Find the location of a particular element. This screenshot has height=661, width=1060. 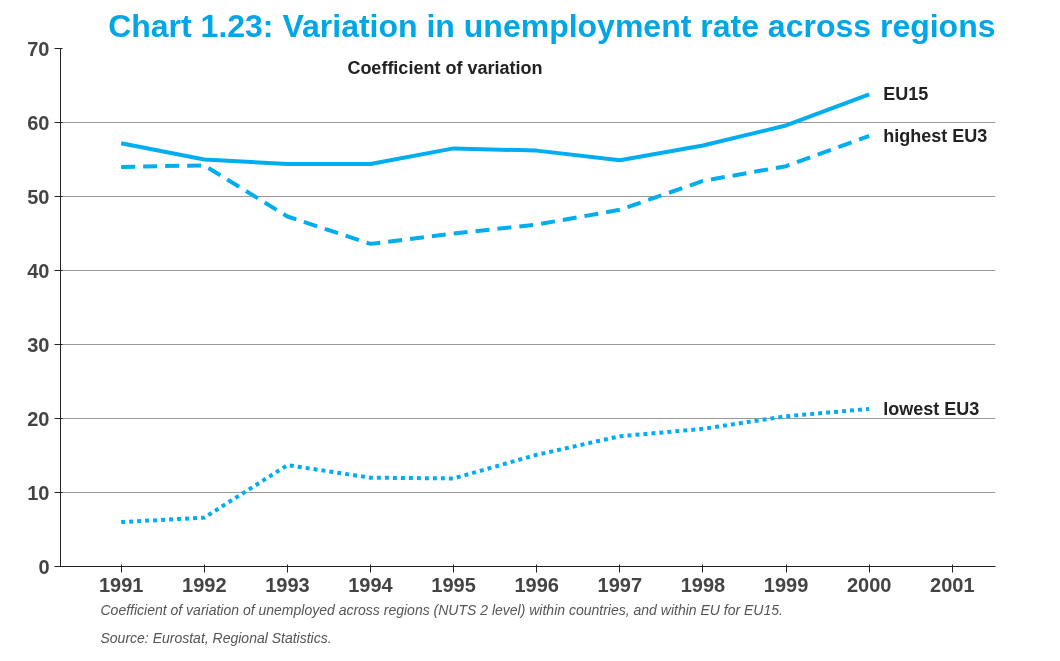

series-label: EU15 is located at coordinates (906, 94).